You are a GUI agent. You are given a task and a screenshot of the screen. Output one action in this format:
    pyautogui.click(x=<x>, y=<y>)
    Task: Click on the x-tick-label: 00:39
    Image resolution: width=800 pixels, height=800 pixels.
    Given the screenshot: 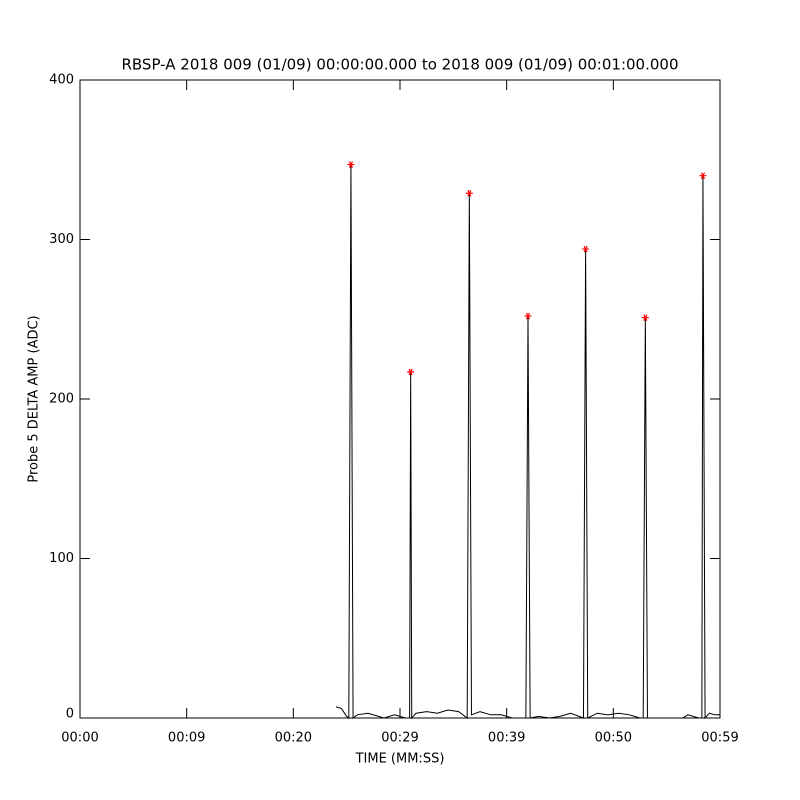 What is the action you would take?
    pyautogui.click(x=506, y=738)
    